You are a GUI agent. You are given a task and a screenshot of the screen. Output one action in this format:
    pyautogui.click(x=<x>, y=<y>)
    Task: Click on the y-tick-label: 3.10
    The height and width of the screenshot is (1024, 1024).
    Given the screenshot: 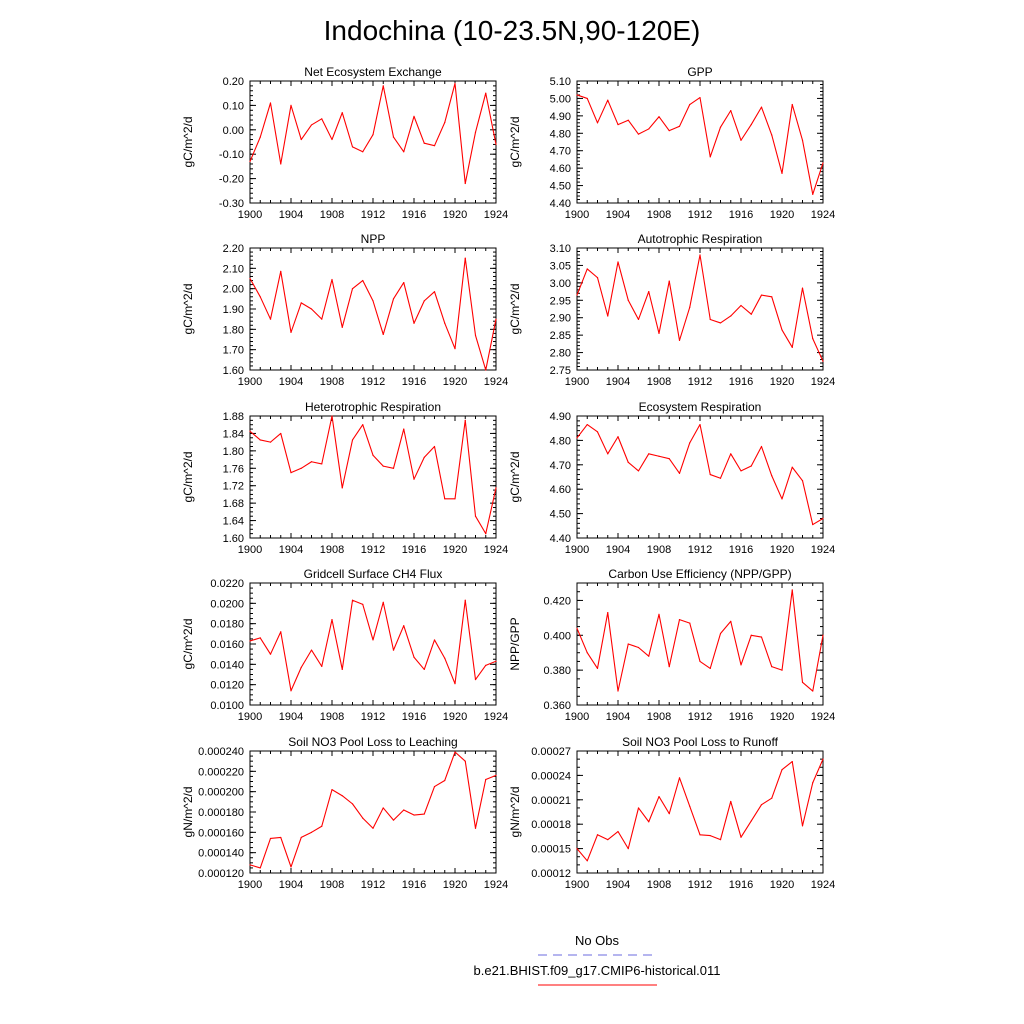 What is the action you would take?
    pyautogui.click(x=560, y=249)
    